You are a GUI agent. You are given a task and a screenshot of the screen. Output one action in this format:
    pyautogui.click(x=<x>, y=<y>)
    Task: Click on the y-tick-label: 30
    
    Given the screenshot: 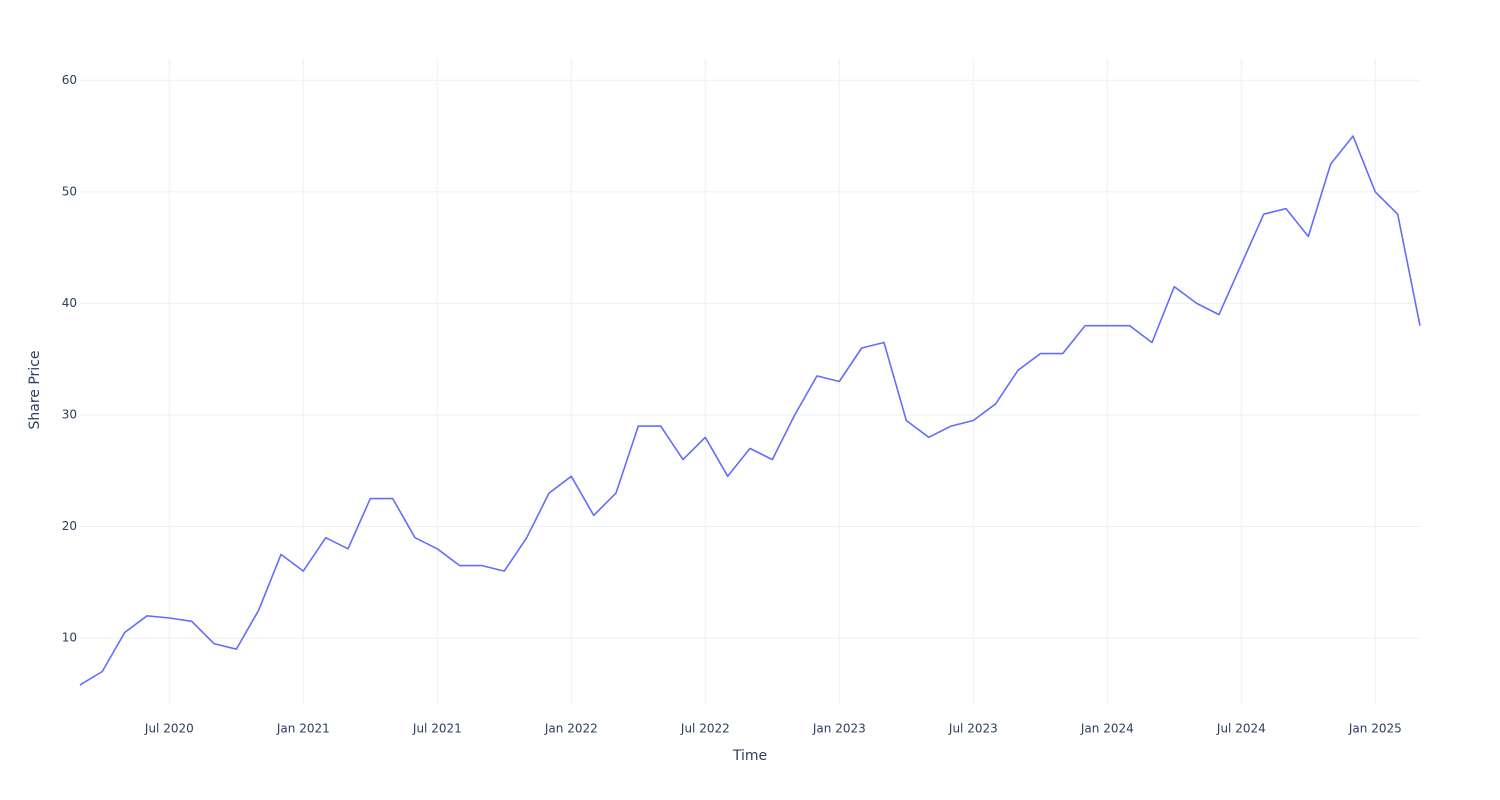 What is the action you would take?
    pyautogui.click(x=69, y=414)
    